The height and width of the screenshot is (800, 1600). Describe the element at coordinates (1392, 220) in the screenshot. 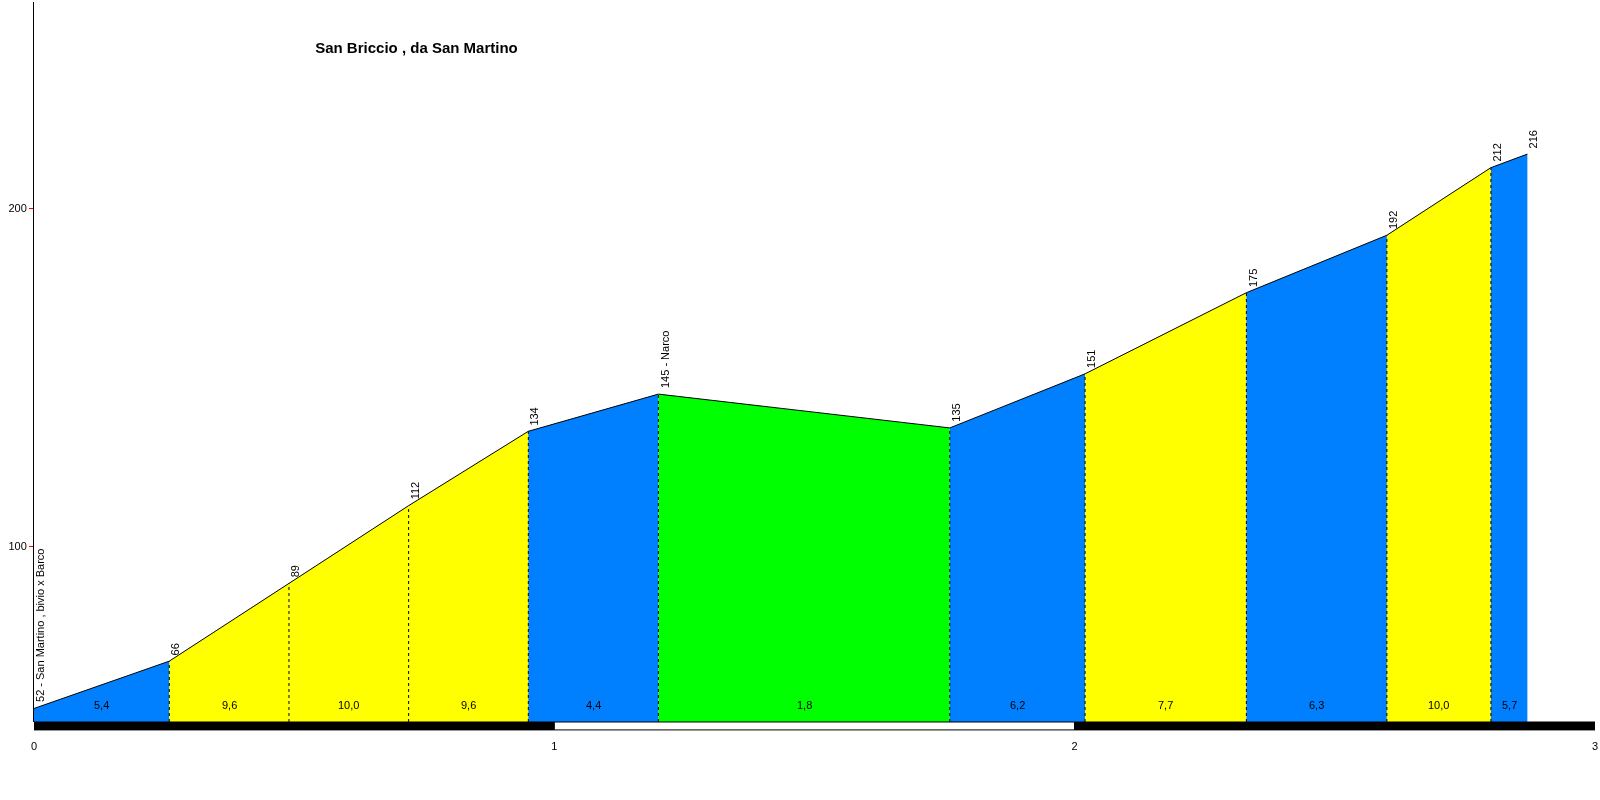

I see `data-label: 192` at that location.